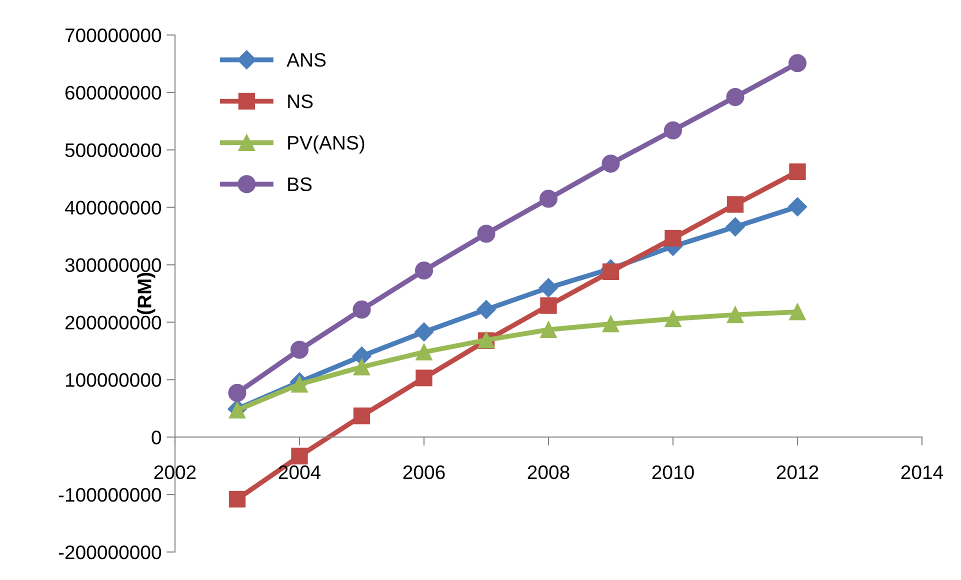 This screenshot has height=580, width=961. Describe the element at coordinates (113, 150) in the screenshot. I see `y-tick-label: 500000000` at that location.